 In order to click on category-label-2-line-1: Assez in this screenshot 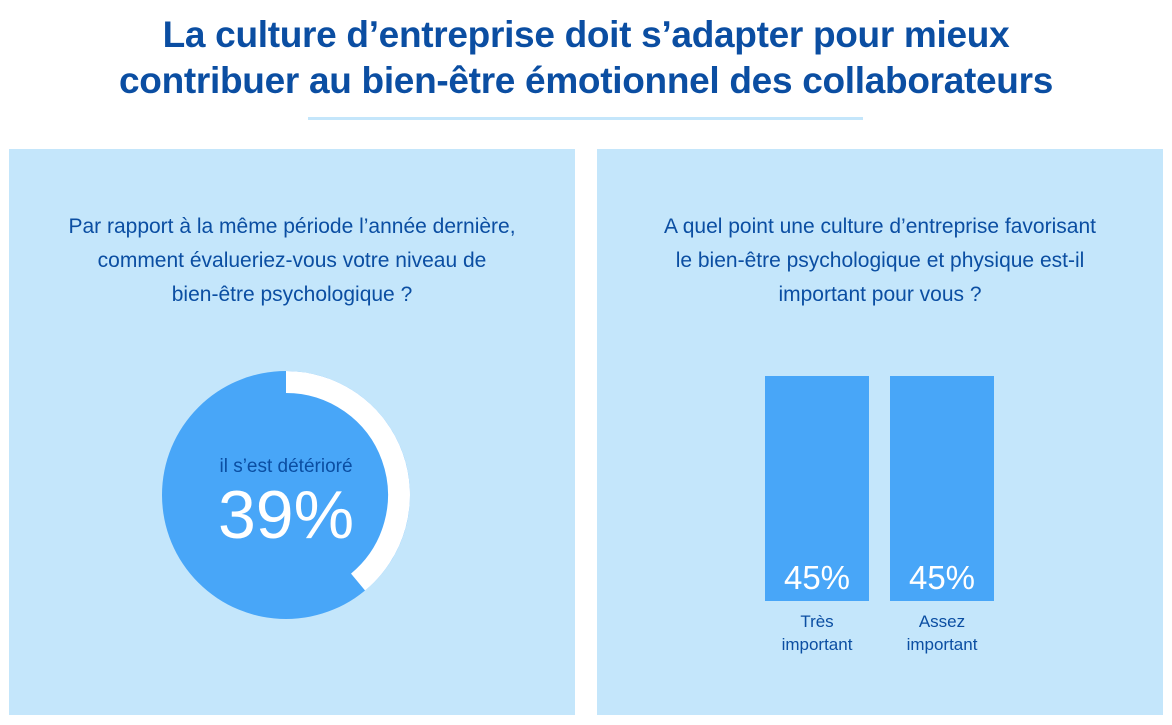, I will do `click(942, 621)`.